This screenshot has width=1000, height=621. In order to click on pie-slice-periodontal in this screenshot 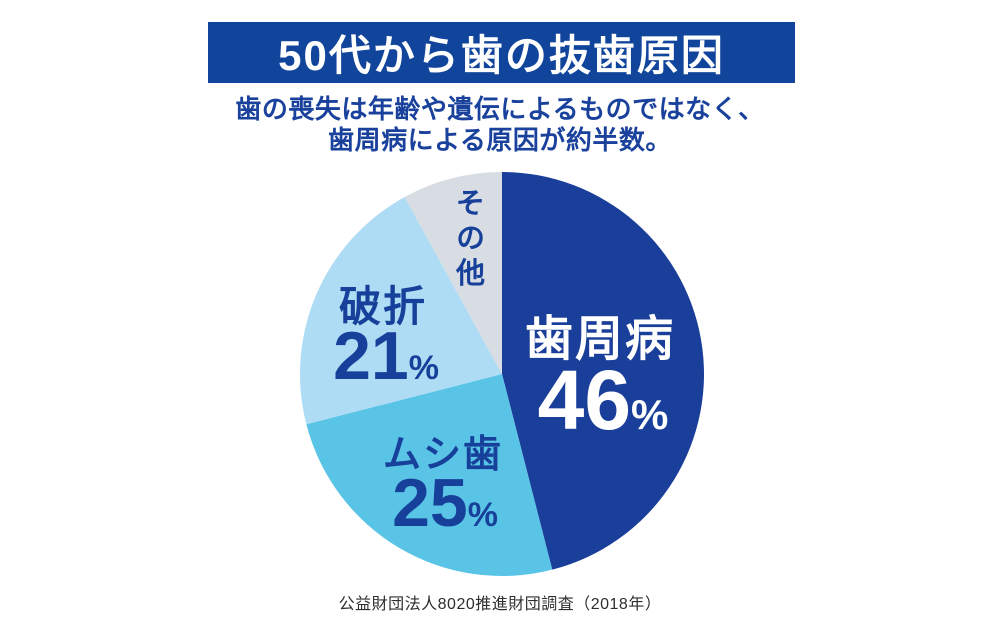, I will do `click(603, 371)`.